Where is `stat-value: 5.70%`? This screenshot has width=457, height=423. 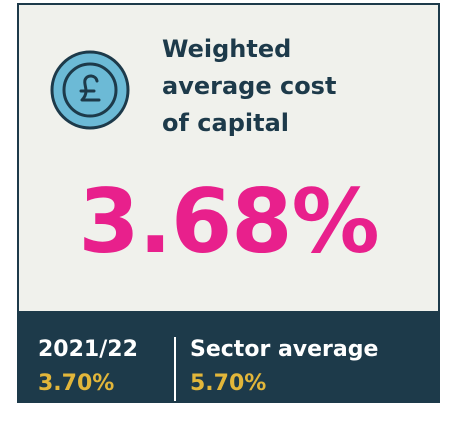 stat-value: 5.70% is located at coordinates (228, 383).